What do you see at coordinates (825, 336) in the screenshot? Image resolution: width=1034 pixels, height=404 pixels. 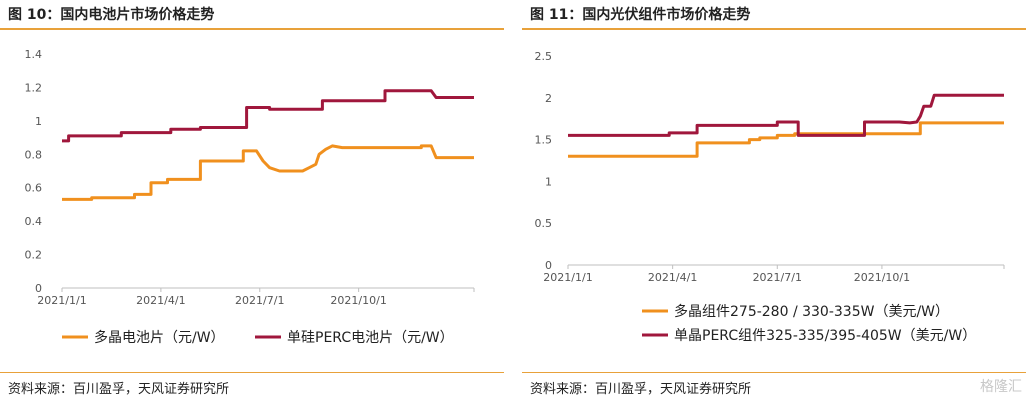 I see `legend-label-2: 单晶PERC组件325-335/395-405W（美元/W）` at bounding box center [825, 336].